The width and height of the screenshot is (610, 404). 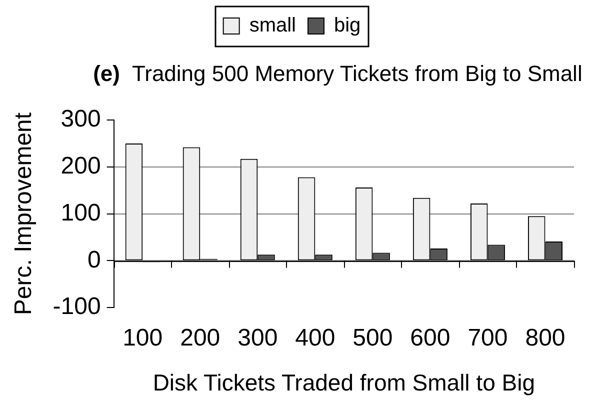 What do you see at coordinates (200, 338) in the screenshot?
I see `x-tick-label: 200` at bounding box center [200, 338].